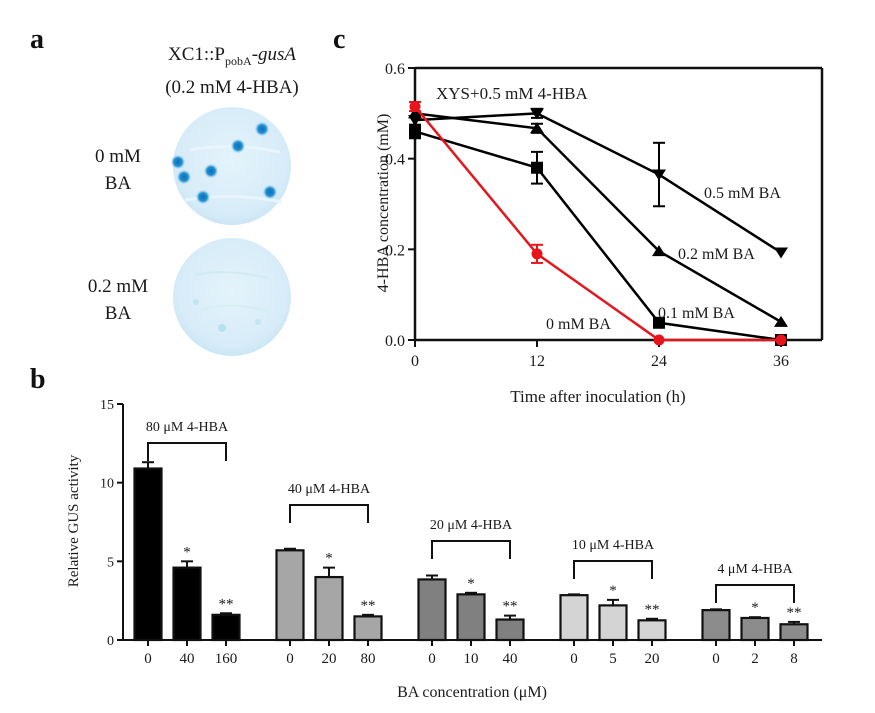  Describe the element at coordinates (187, 427) in the screenshot. I see `group-label: 80 μM 4-HBA` at that location.